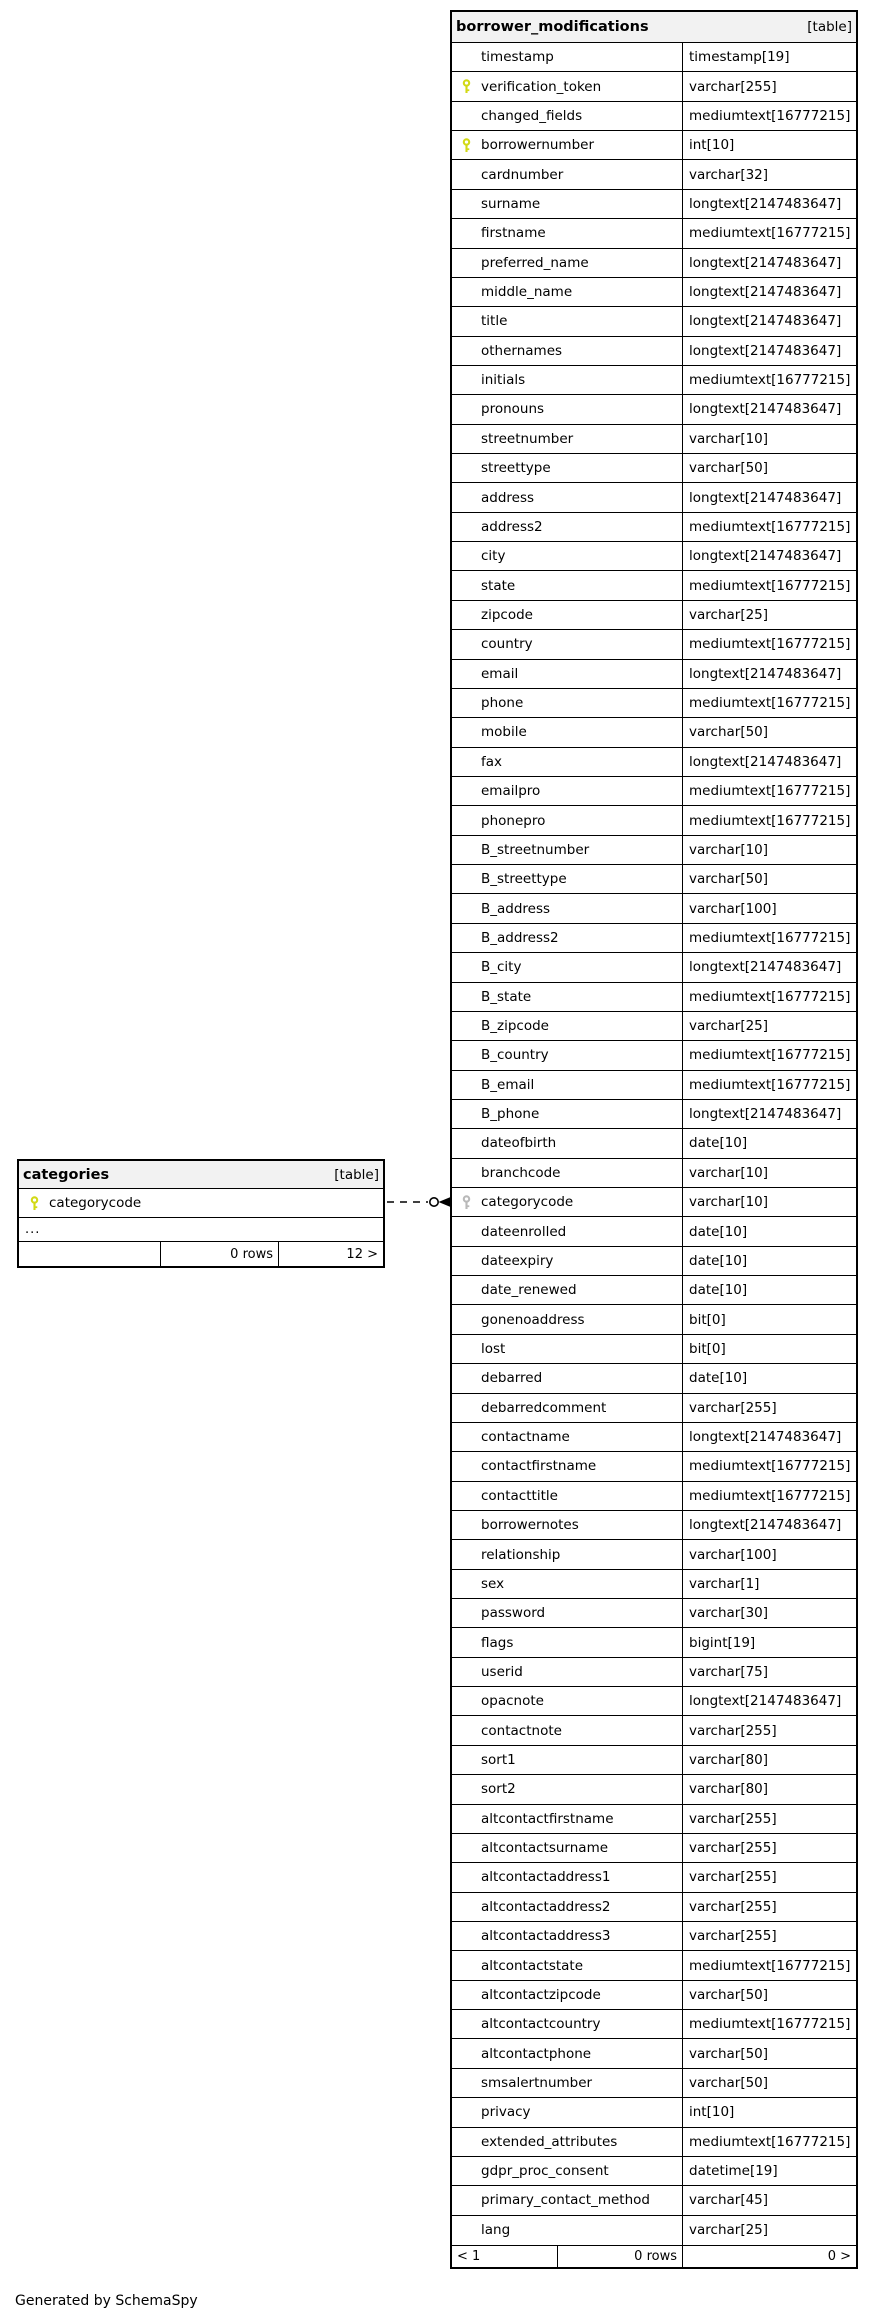  I want to click on column-row-B_address2: B_address2 mediumtext[16777215], so click(654, 938).